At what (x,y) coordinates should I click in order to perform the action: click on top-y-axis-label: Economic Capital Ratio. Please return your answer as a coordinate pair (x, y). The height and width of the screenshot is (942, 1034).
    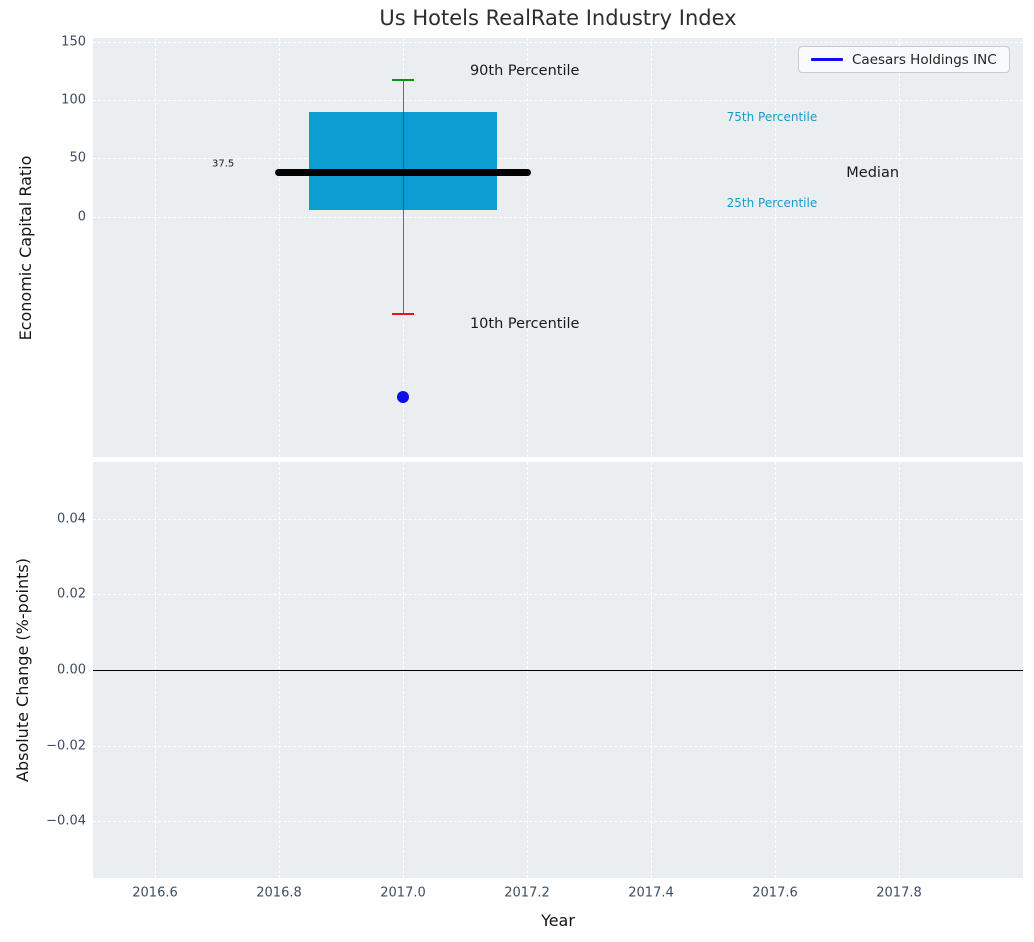
    Looking at the image, I should click on (25, 248).